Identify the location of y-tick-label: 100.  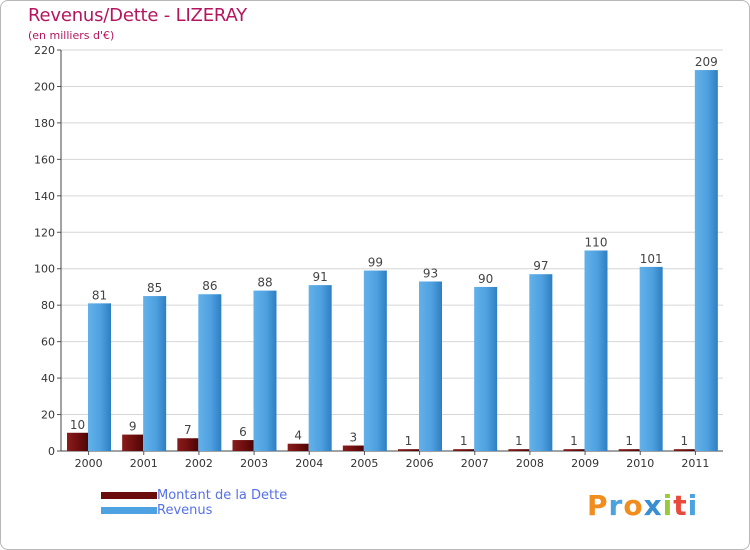
(44, 269).